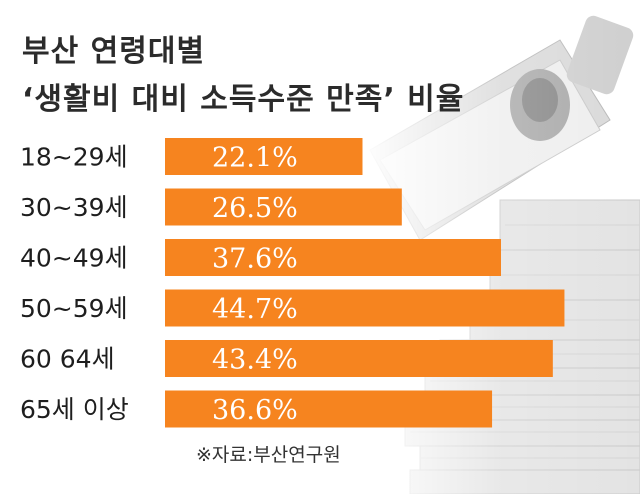 Image resolution: width=640 pixels, height=494 pixels. Describe the element at coordinates (74, 157) in the screenshot. I see `category-label: 18~29세` at that location.